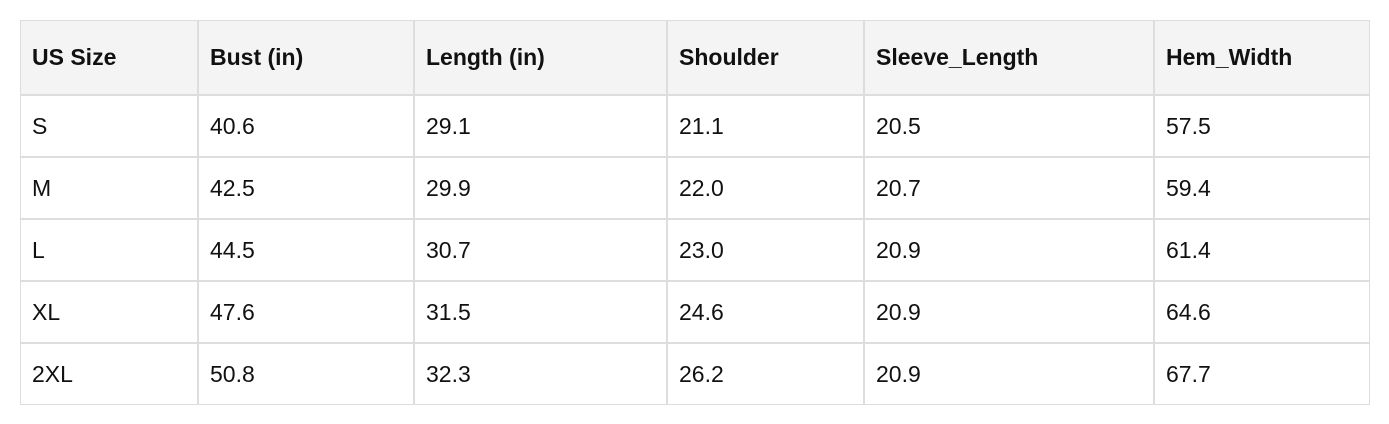  Describe the element at coordinates (306, 57) in the screenshot. I see `column-header: Bust (in)` at that location.